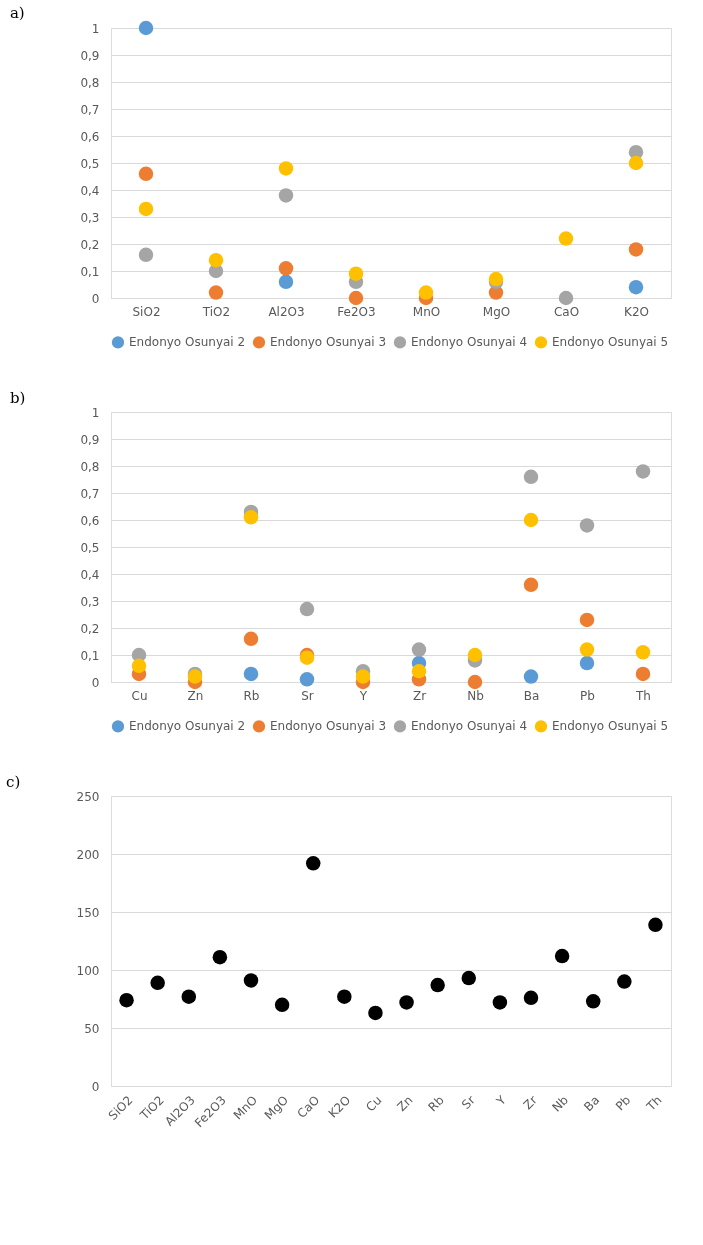  Describe the element at coordinates (146, 311) in the screenshot. I see `x-tick-label: SiO2` at that location.